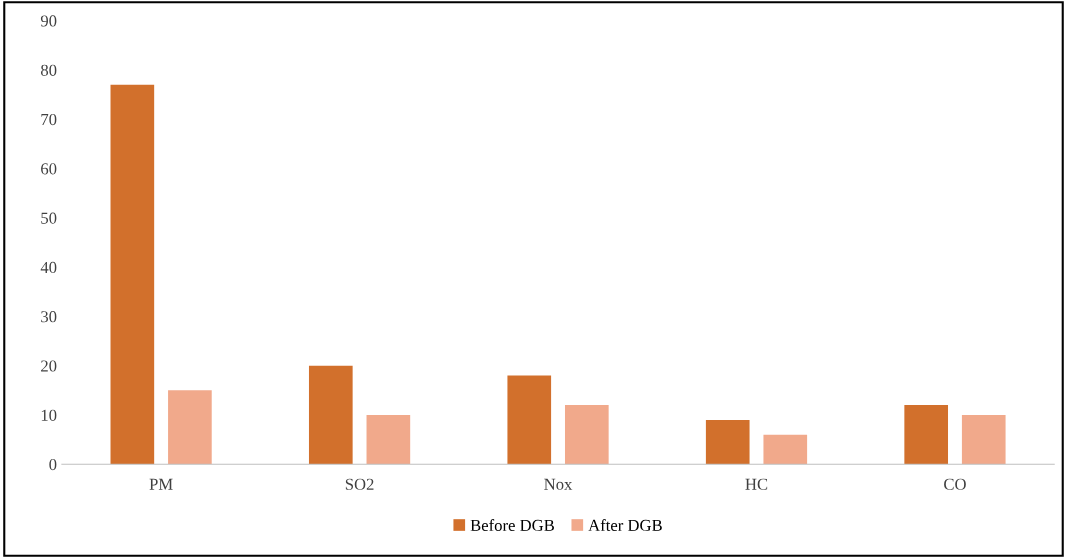 The image size is (1067, 558). What do you see at coordinates (161, 484) in the screenshot?
I see `x-tick-label: PM` at bounding box center [161, 484].